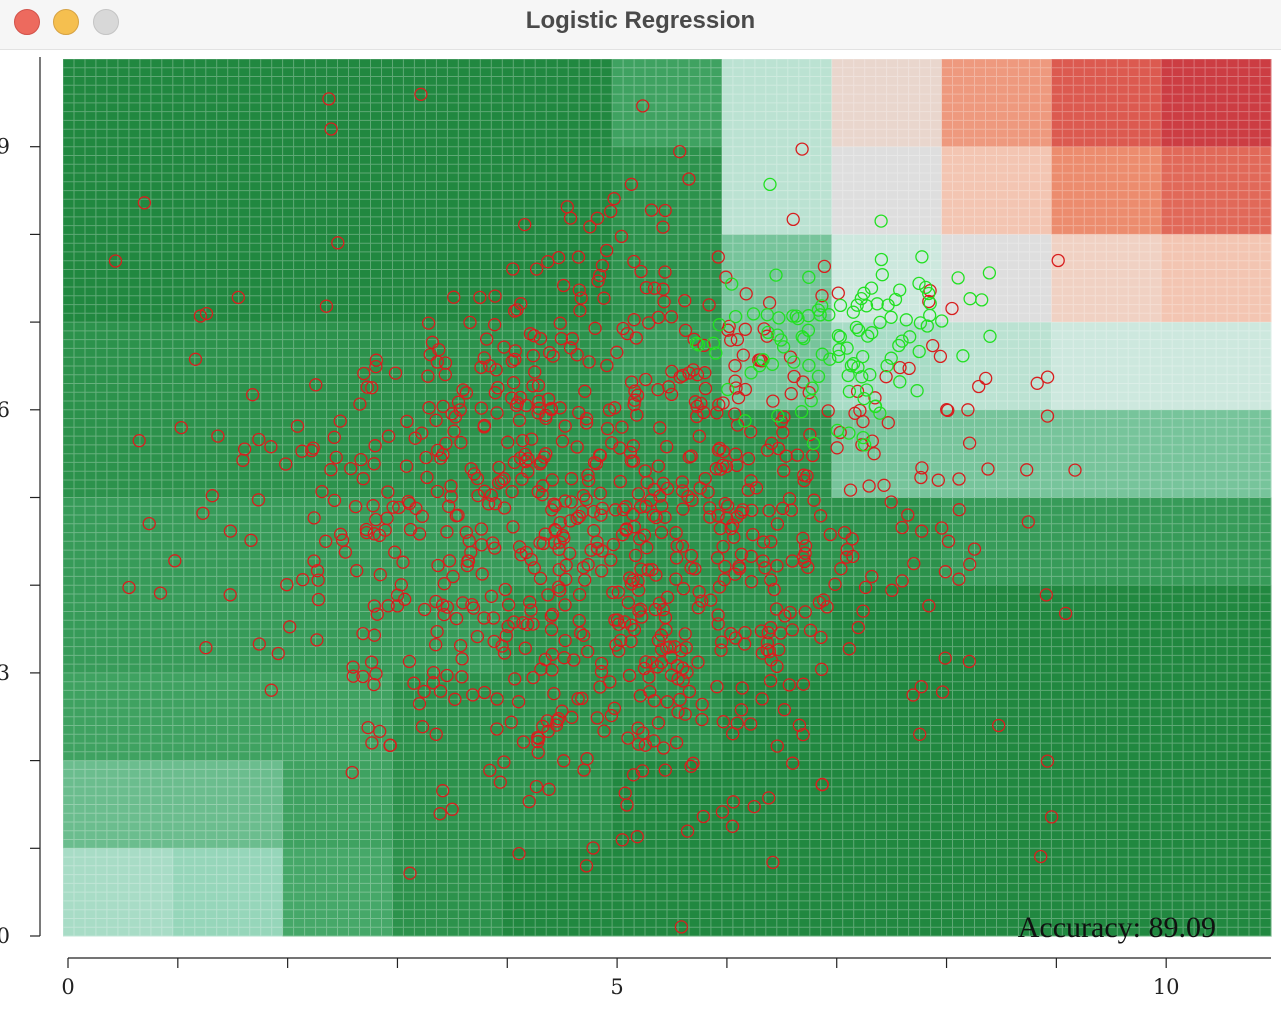 The image size is (1281, 1010). Describe the element at coordinates (106, 22) in the screenshot. I see `zoom-window-button` at that location.